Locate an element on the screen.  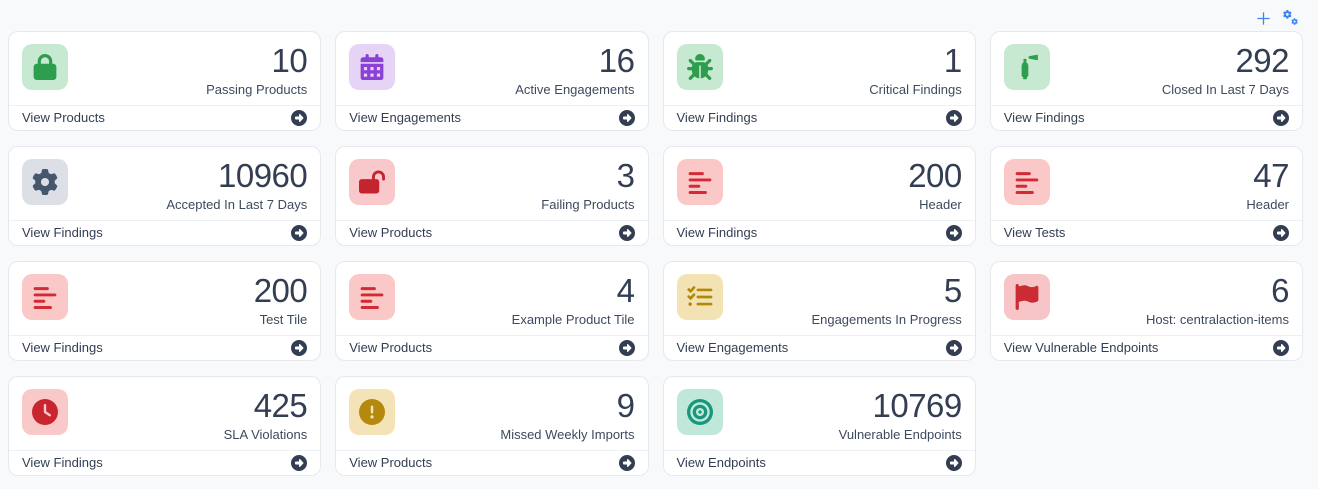
lock-icon is located at coordinates (45, 67).